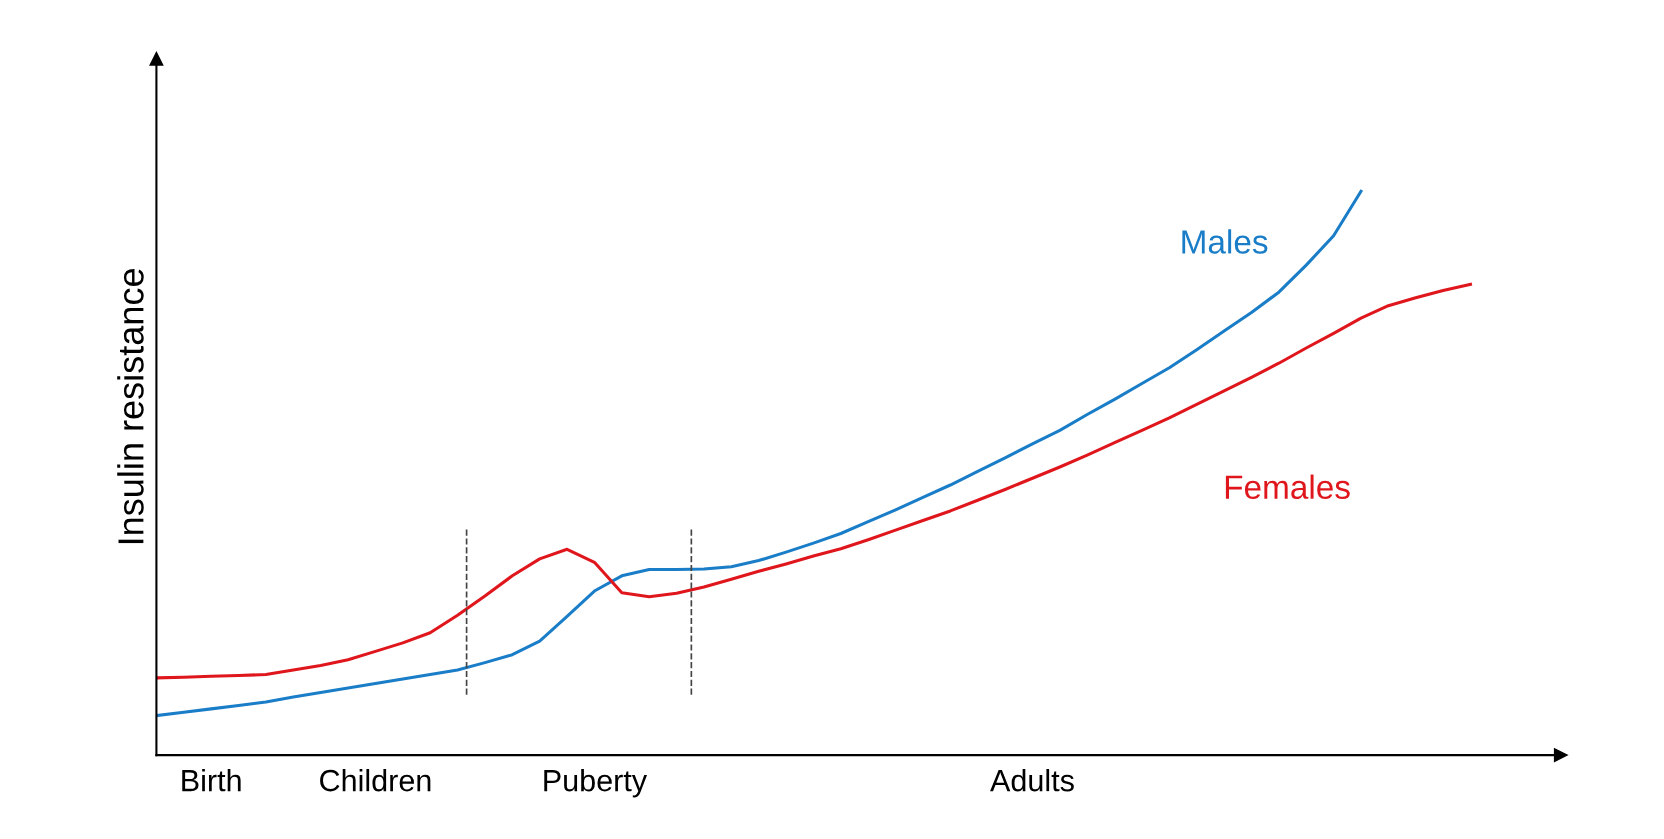 The height and width of the screenshot is (839, 1664). What do you see at coordinates (1287, 487) in the screenshot?
I see `text: Females` at bounding box center [1287, 487].